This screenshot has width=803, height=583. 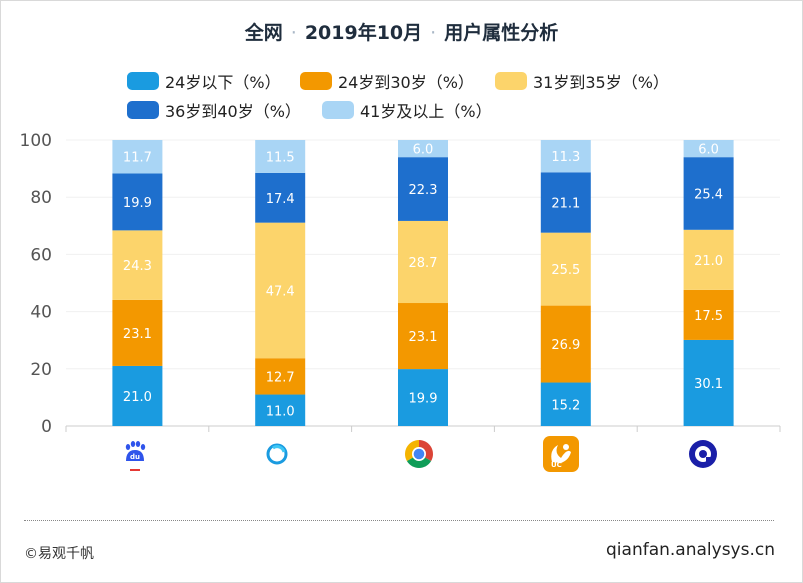 I want to click on data-label: 47.4, so click(x=280, y=291).